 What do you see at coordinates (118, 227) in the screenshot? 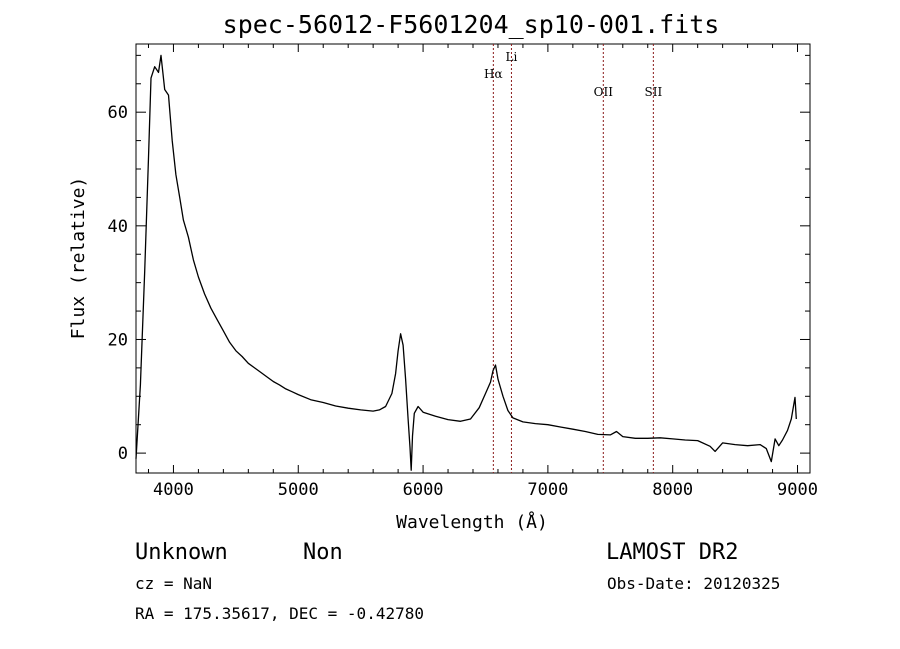
I see `y-tick-label: 40` at bounding box center [118, 227].